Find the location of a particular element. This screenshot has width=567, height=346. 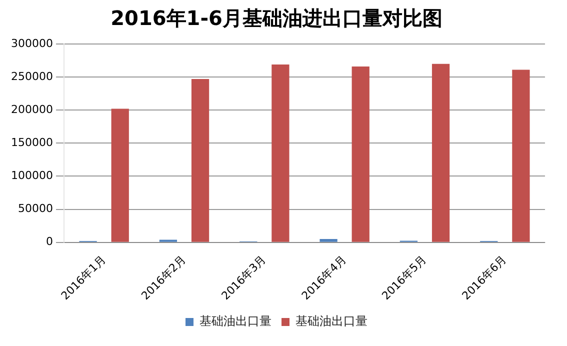

y-tick-label: 200000 is located at coordinates (31, 109).